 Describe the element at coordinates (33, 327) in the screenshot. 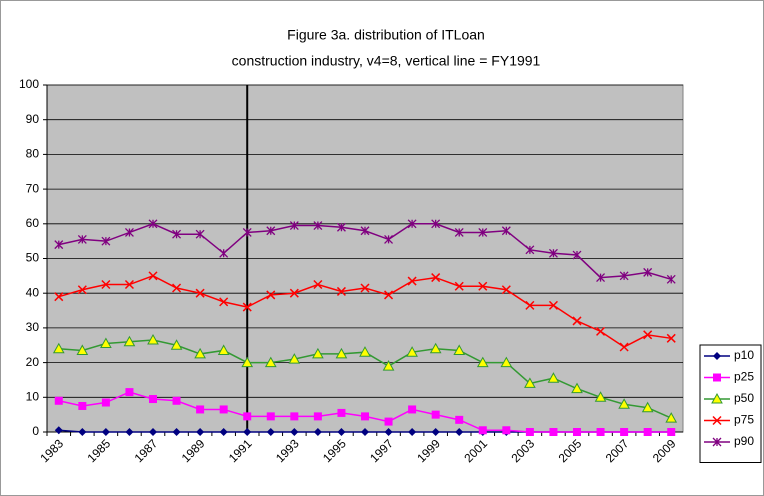

I see `y-tick-label: 30` at that location.